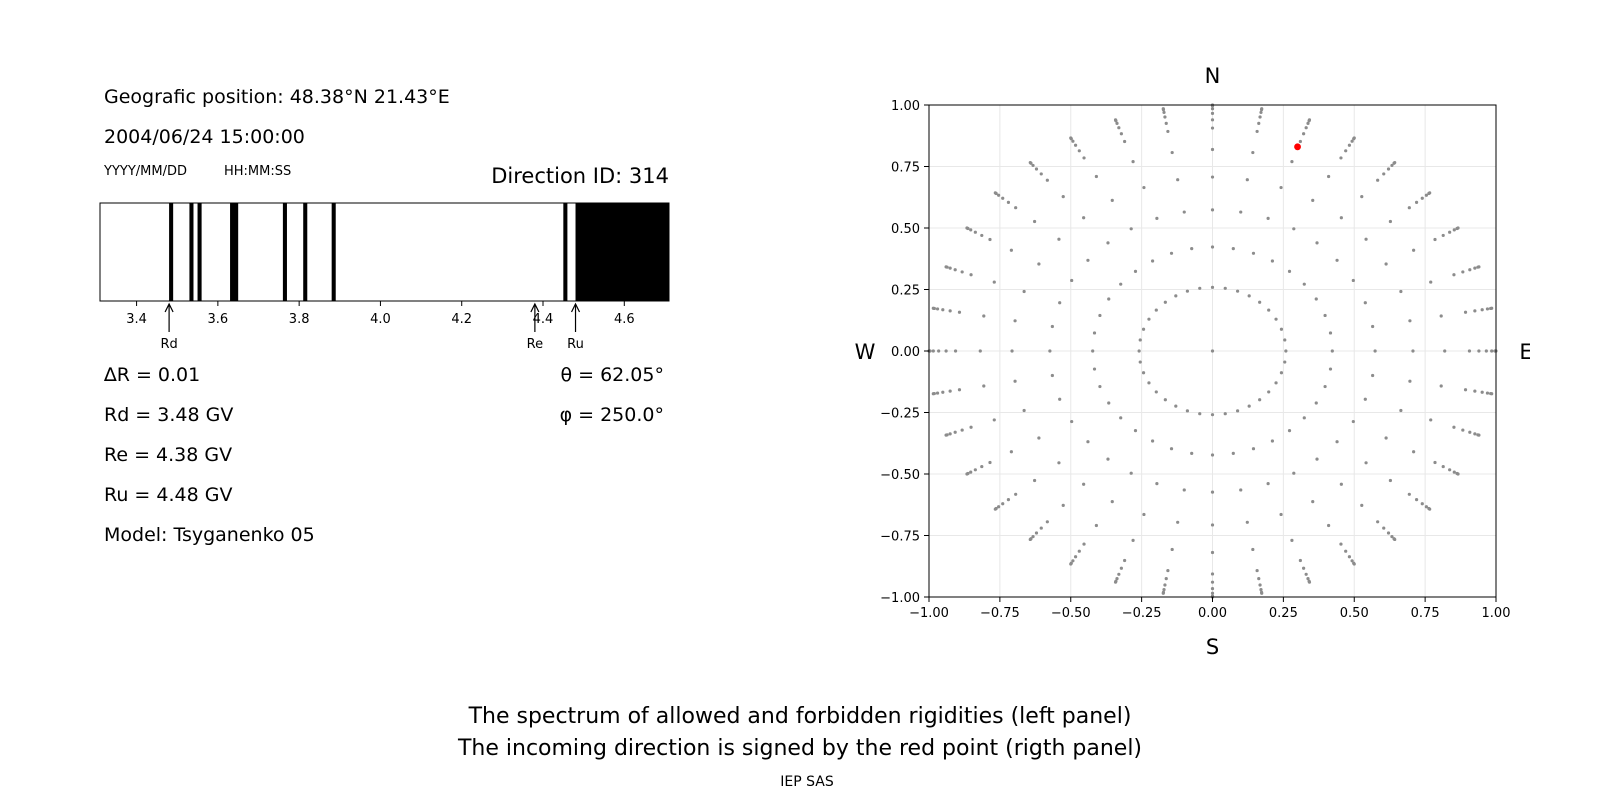 The image size is (1600, 800). Describe the element at coordinates (900, 475) in the screenshot. I see `y-tick-label: −0.50` at that location.